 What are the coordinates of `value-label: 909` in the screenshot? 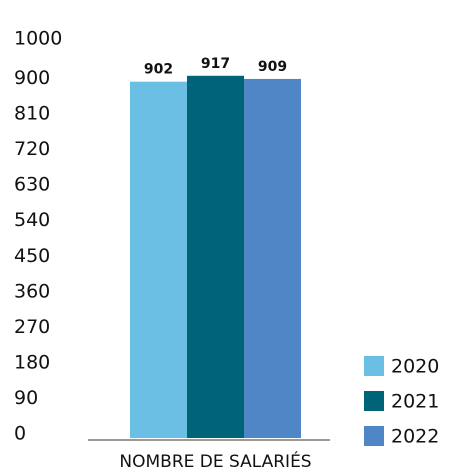 It's located at (272, 67).